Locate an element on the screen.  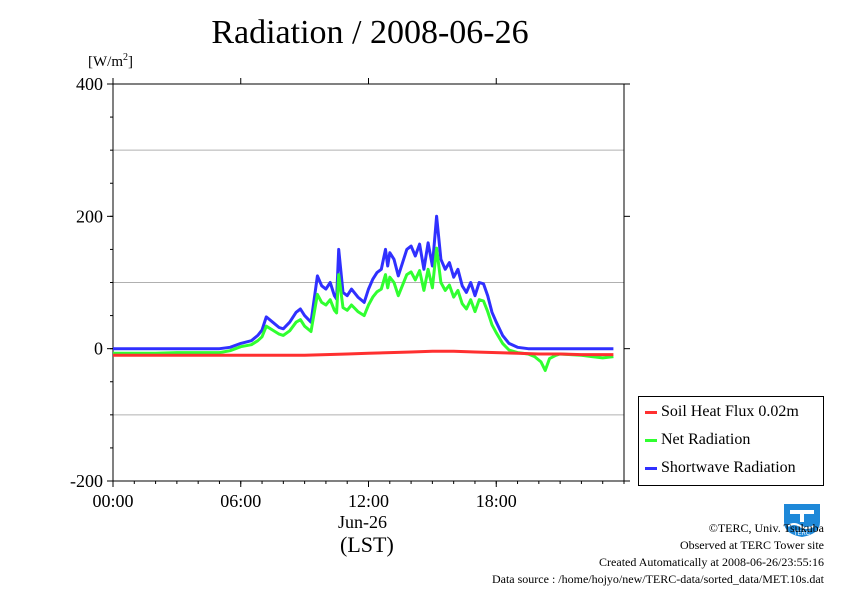
legend-label: Shortwave Radiation is located at coordinates (728, 467).